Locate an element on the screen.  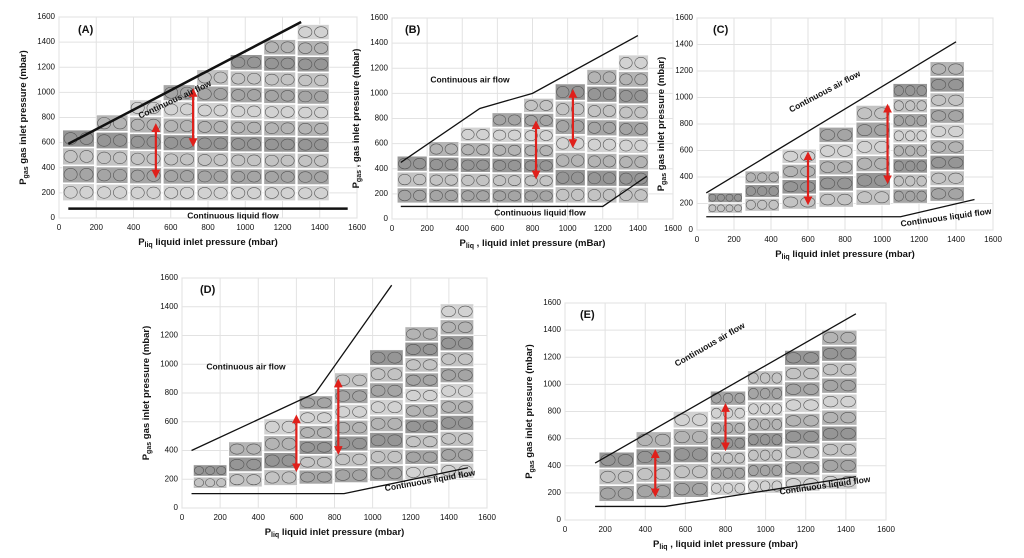
y-tick-label: 800 is located at coordinates (555, 411).